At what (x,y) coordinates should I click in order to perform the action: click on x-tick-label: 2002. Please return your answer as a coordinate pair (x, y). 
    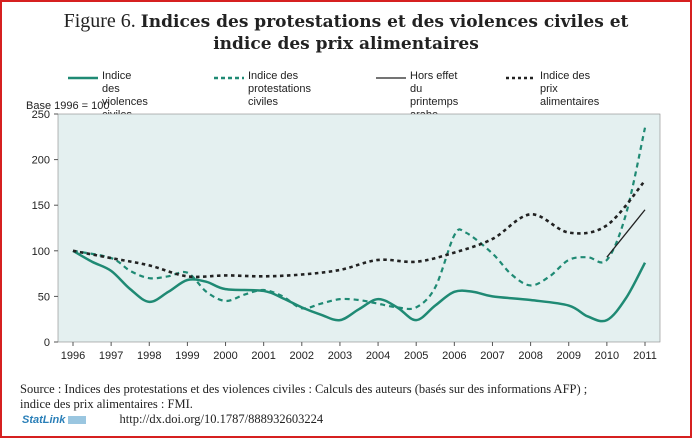
    Looking at the image, I should click on (302, 356).